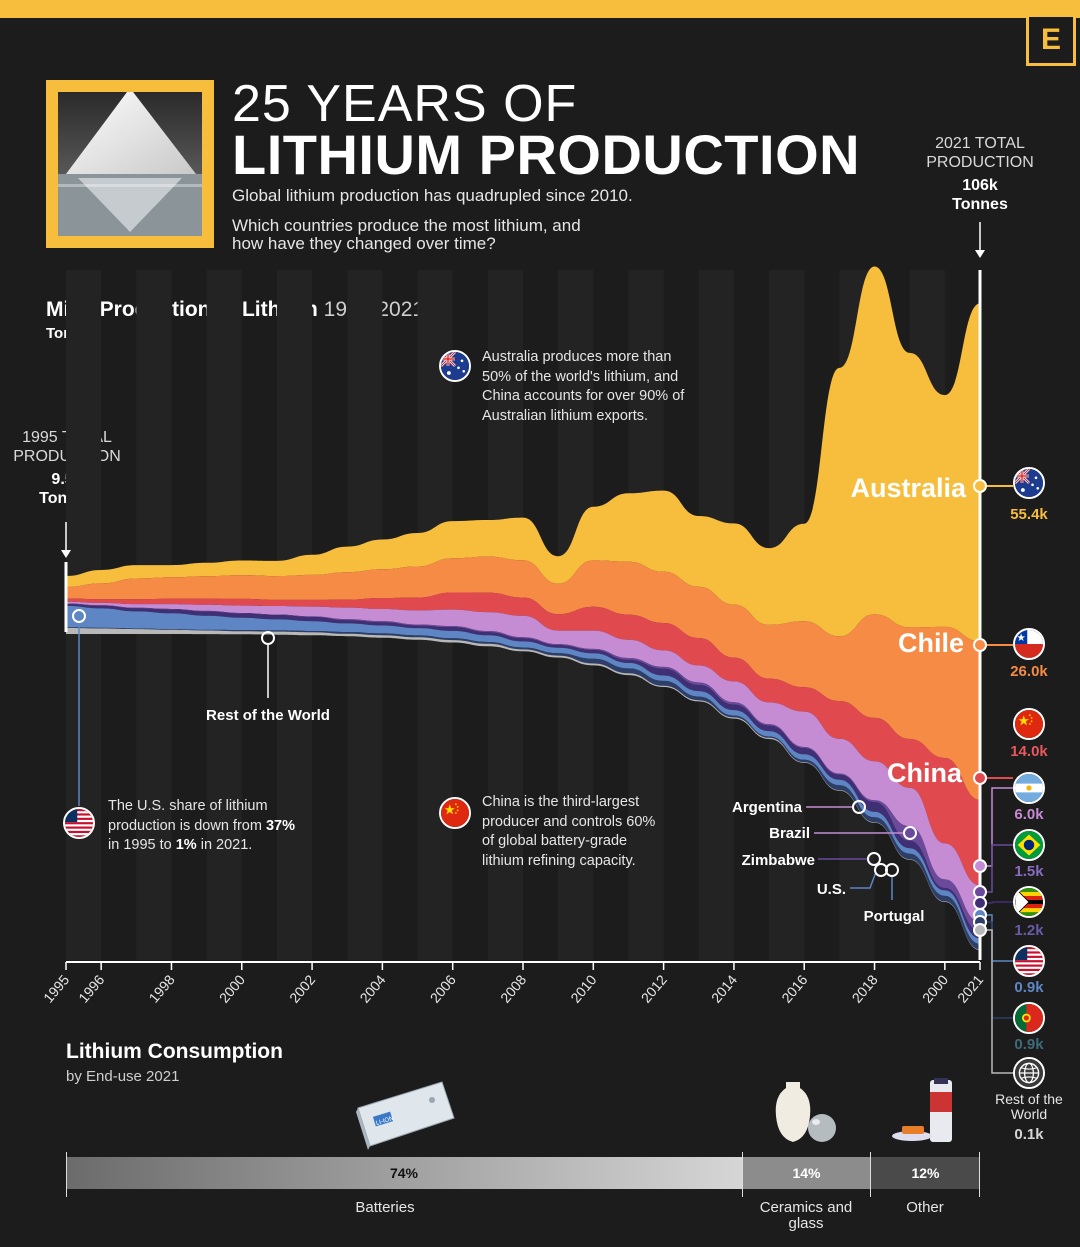  Describe the element at coordinates (980, 930) in the screenshot. I see `rest-of-the-world-end-dot` at that location.